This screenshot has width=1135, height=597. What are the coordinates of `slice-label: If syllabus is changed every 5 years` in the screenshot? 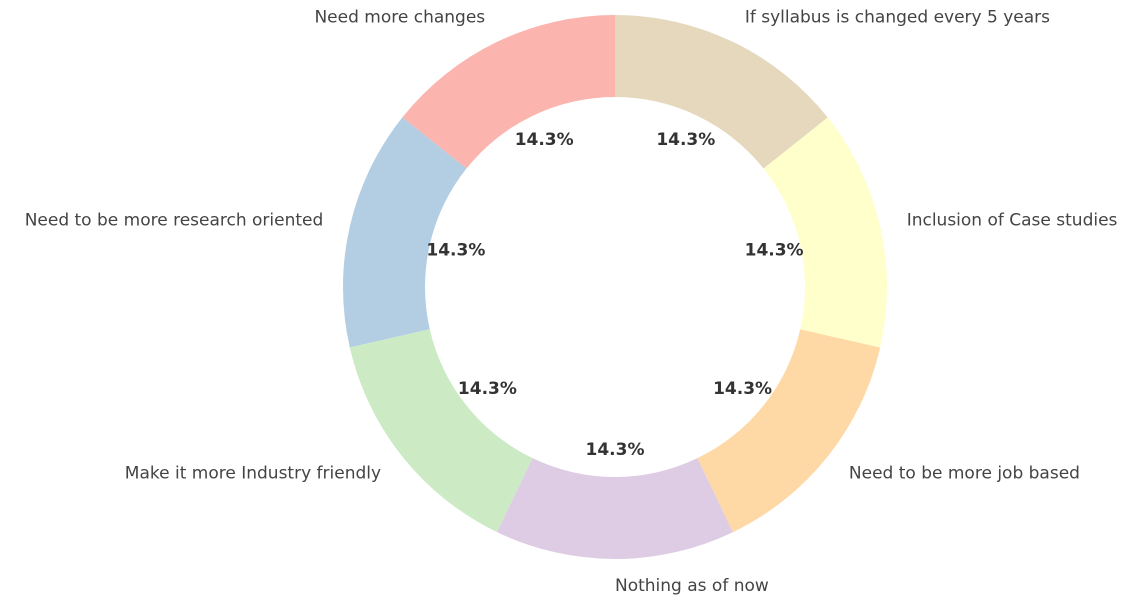 It's located at (897, 17).